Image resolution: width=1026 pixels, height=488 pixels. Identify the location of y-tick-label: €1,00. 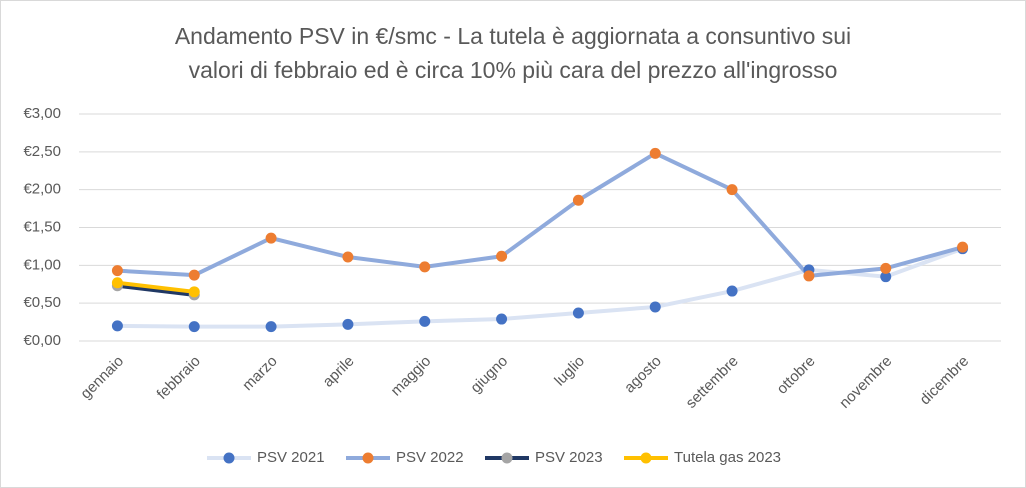
(42, 264).